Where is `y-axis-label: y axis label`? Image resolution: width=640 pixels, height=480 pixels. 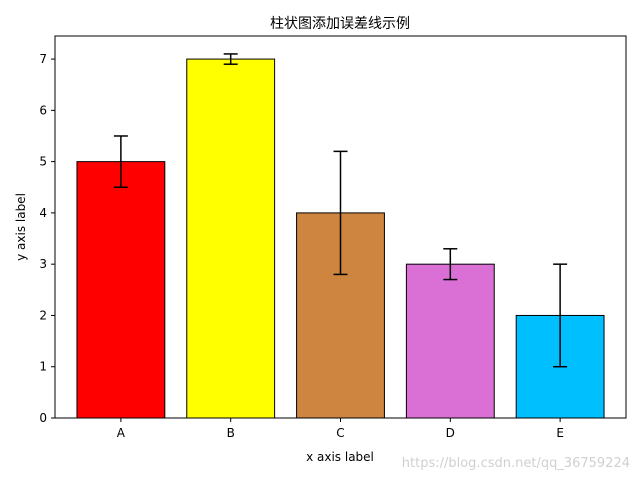
y-axis-label: y axis label is located at coordinates (21, 227).